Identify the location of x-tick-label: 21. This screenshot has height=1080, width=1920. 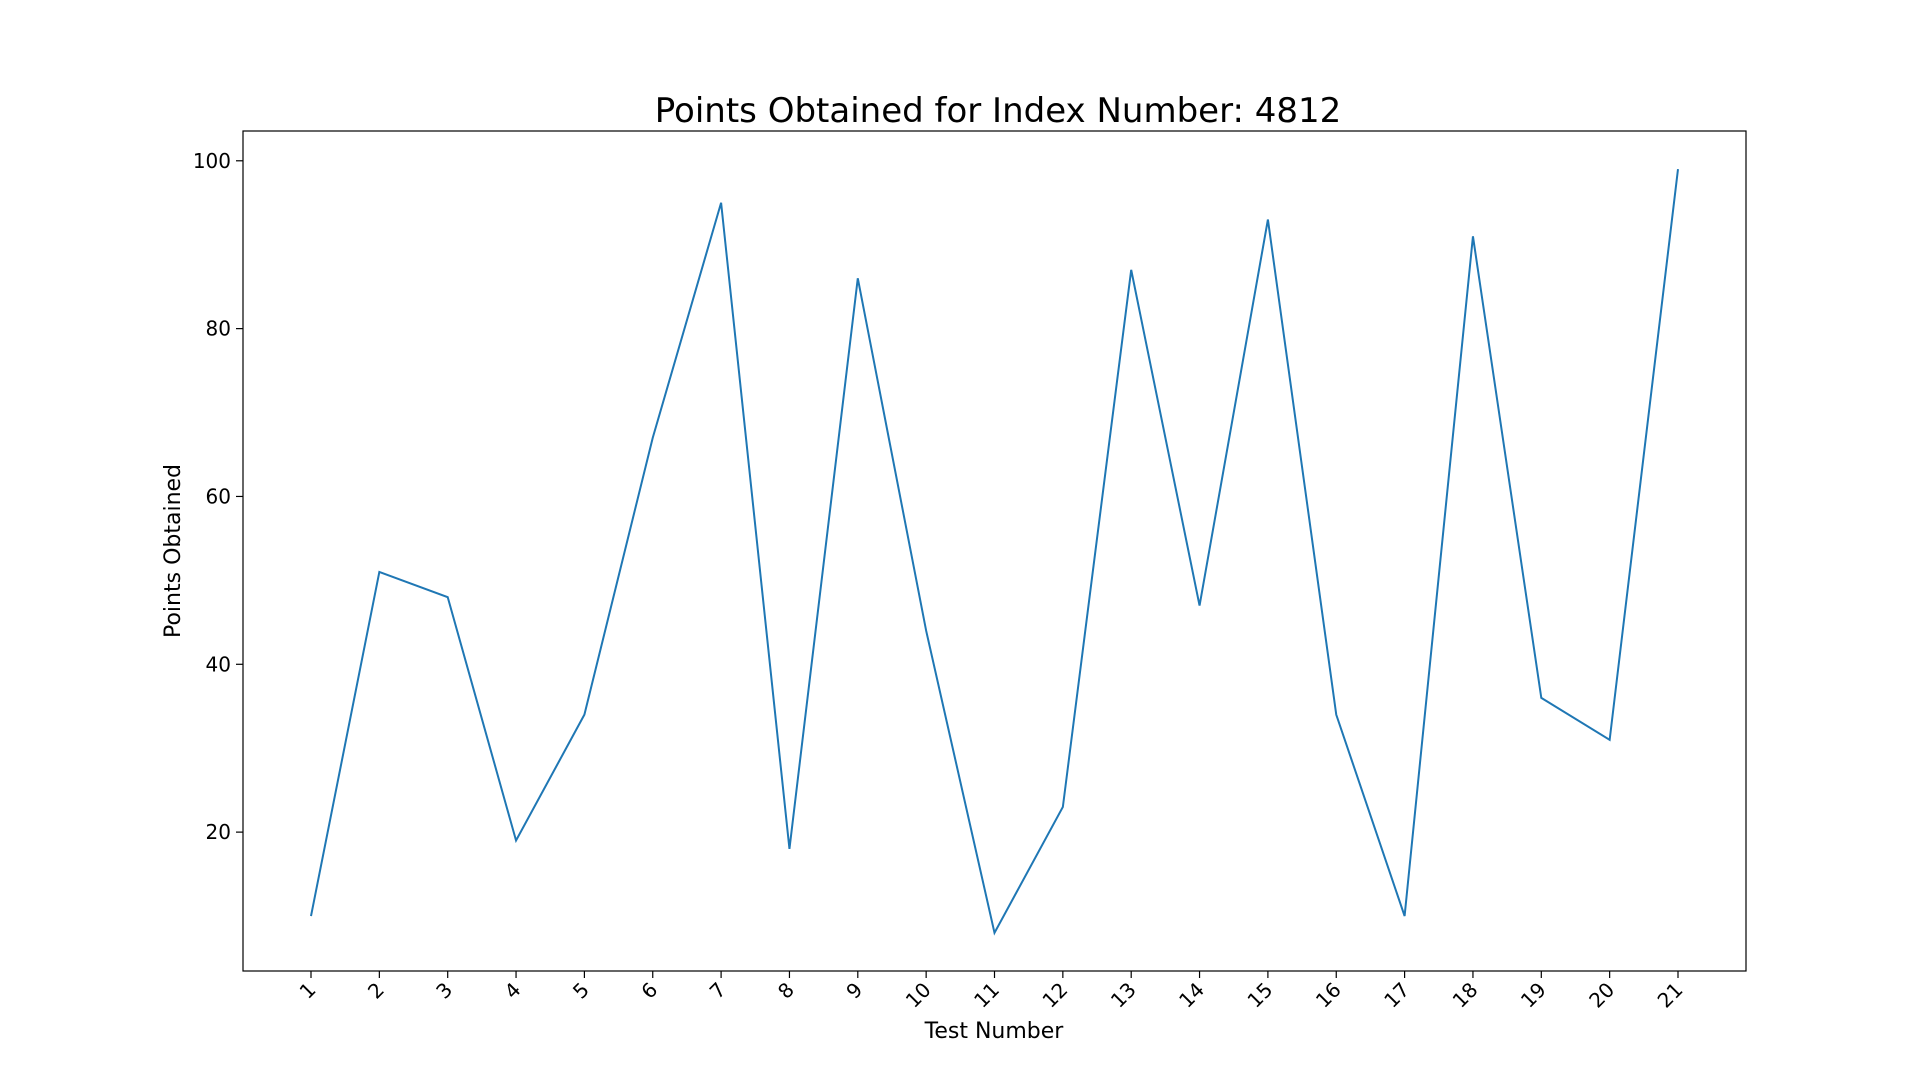
(1670, 995).